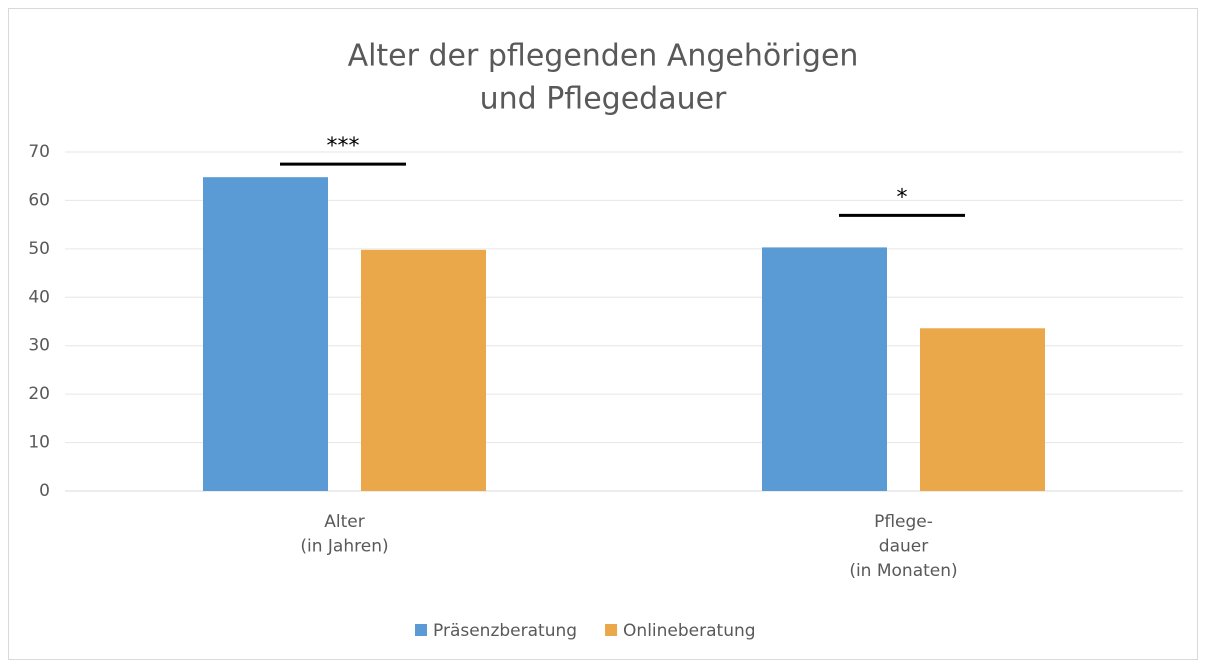 This screenshot has width=1206, height=668. I want to click on chart-title: und Pflegedauer, so click(603, 99).